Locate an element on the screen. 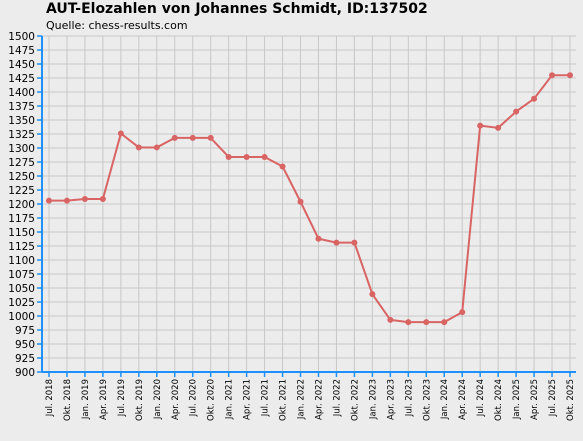  x-tick-label: Jul. 2023 is located at coordinates (409, 398).